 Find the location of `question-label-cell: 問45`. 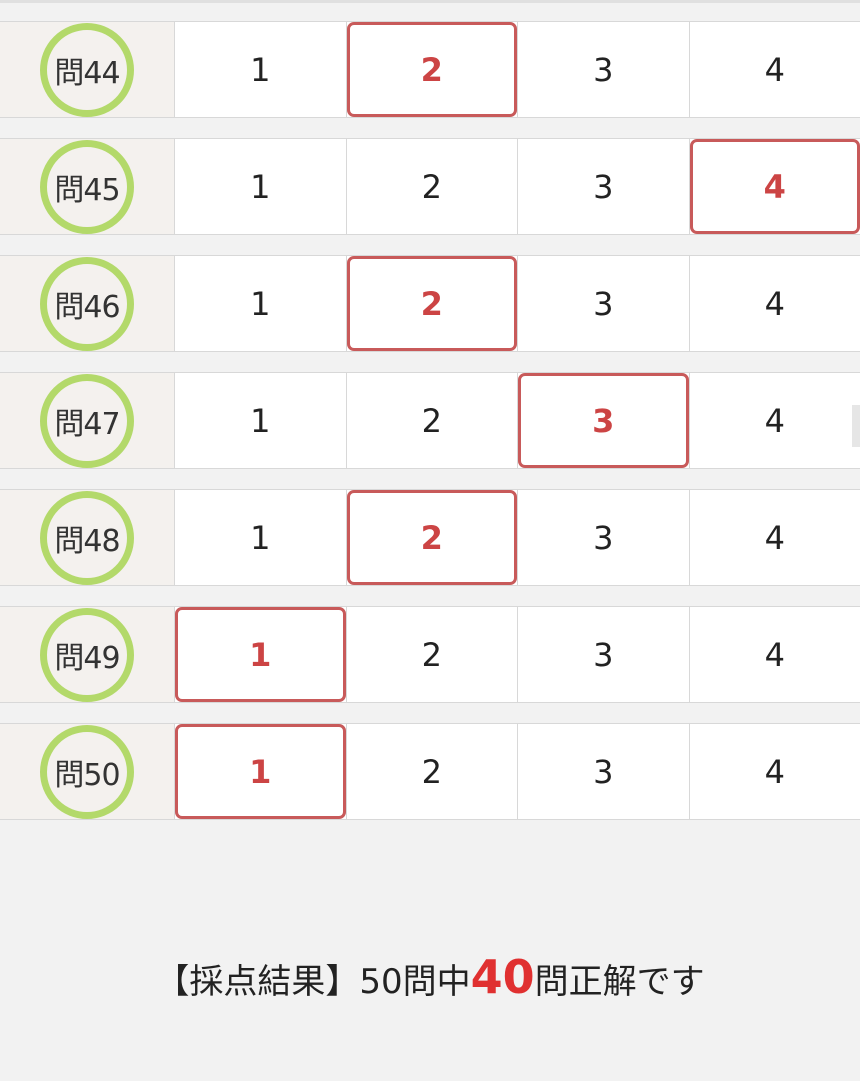

question-label-cell: 問45 is located at coordinates (87, 186).